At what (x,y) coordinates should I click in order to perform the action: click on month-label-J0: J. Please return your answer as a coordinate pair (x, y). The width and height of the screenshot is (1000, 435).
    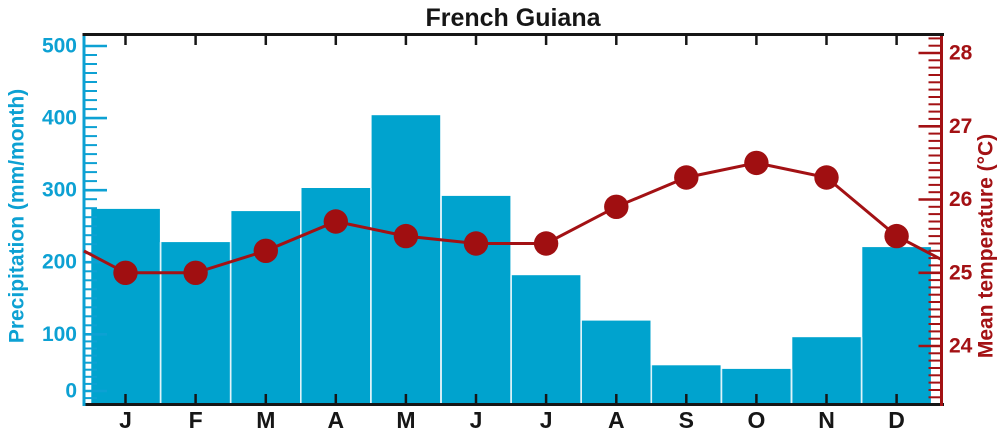
    Looking at the image, I should click on (125, 420).